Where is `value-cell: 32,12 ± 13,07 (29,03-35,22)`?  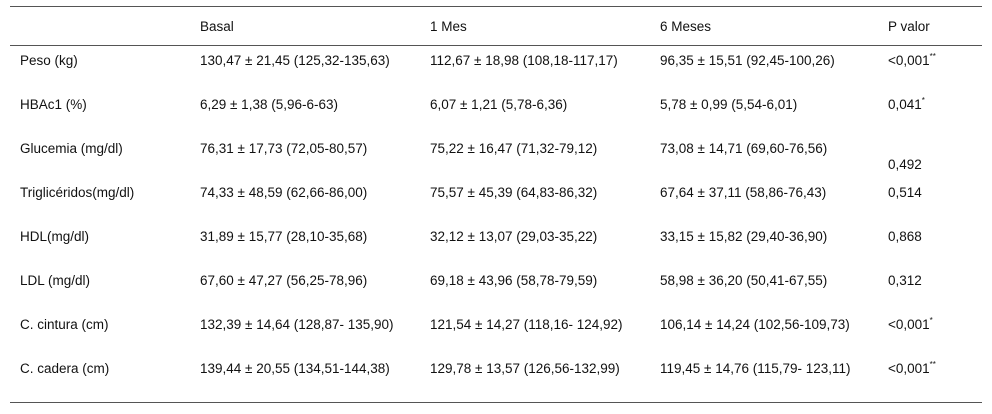 value-cell: 32,12 ± 13,07 (29,03-35,22) is located at coordinates (535, 244).